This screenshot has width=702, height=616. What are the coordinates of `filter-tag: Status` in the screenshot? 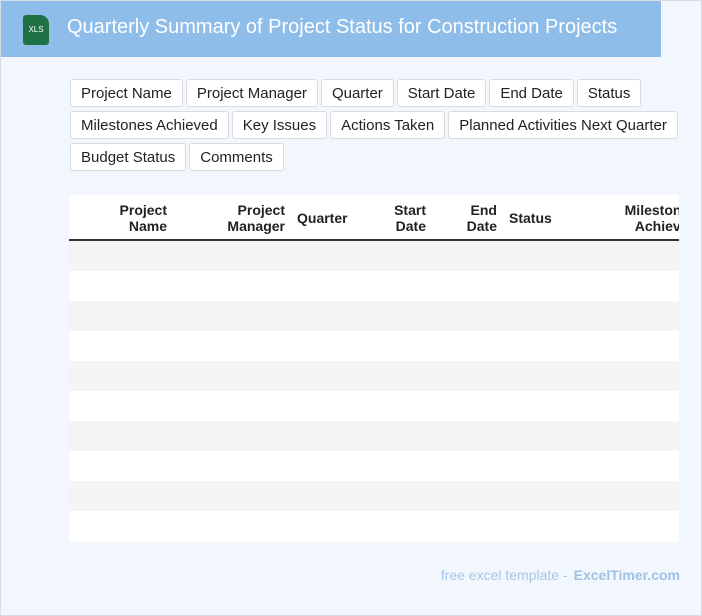 It's located at (609, 93).